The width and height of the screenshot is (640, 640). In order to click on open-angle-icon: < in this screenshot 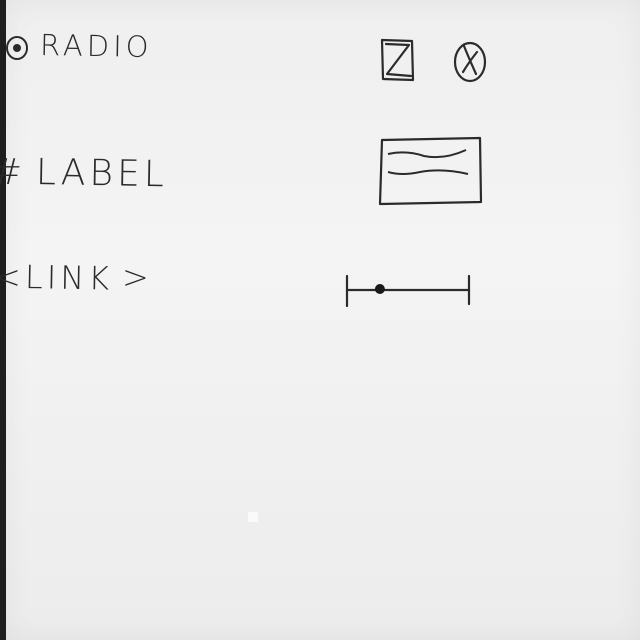, I will do `click(10, 277)`.